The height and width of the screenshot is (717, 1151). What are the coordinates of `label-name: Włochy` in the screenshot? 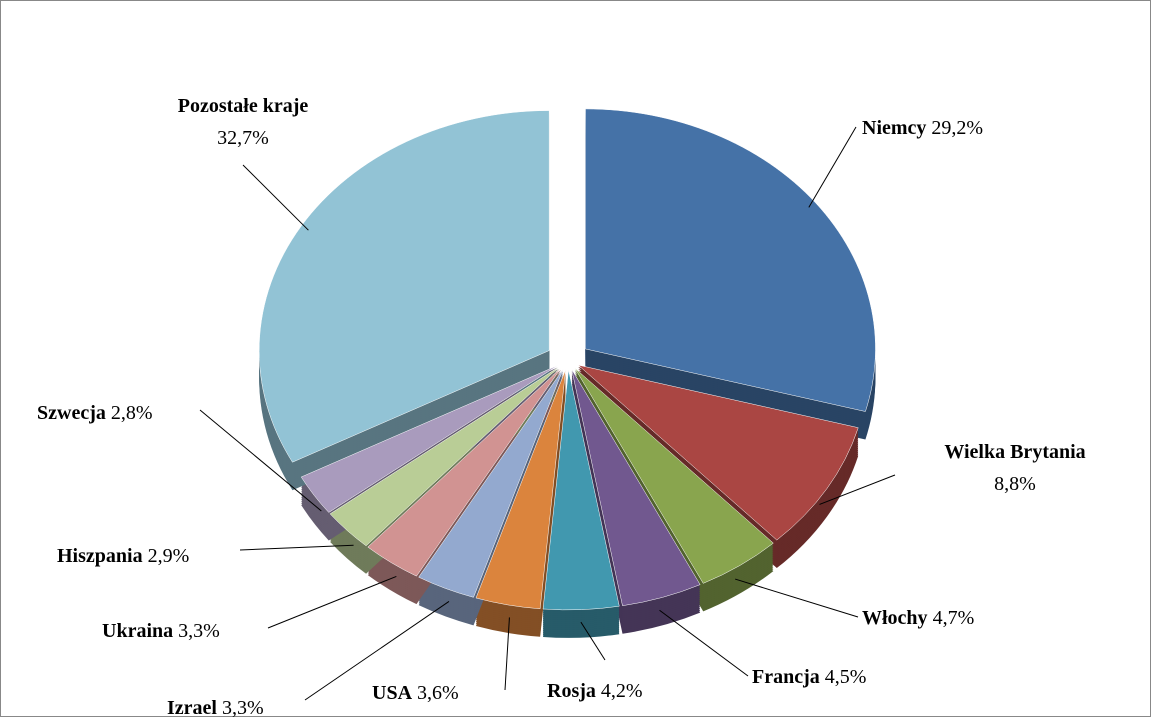 It's located at (895, 618).